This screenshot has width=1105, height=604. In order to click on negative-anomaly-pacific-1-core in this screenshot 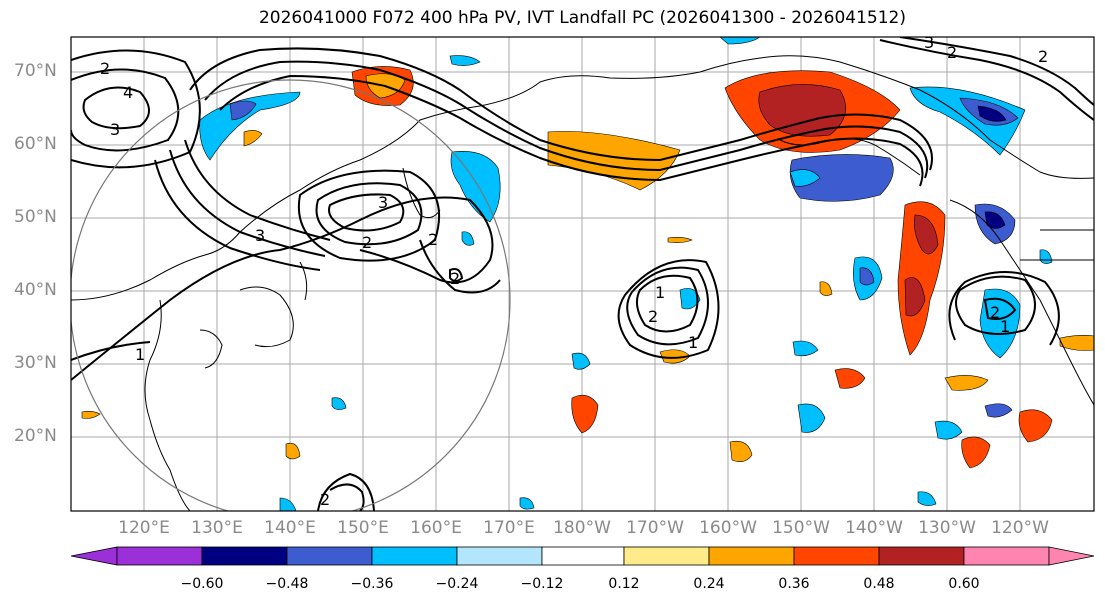, I will do `click(867, 276)`.